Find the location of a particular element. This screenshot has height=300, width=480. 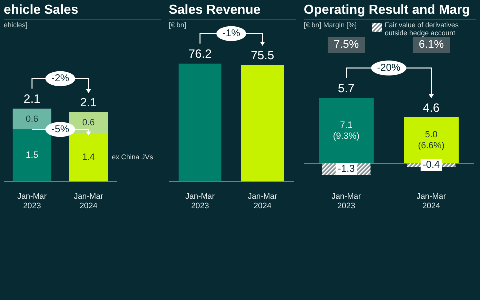

data-label: 5.0 (6.6%) is located at coordinates (431, 139).